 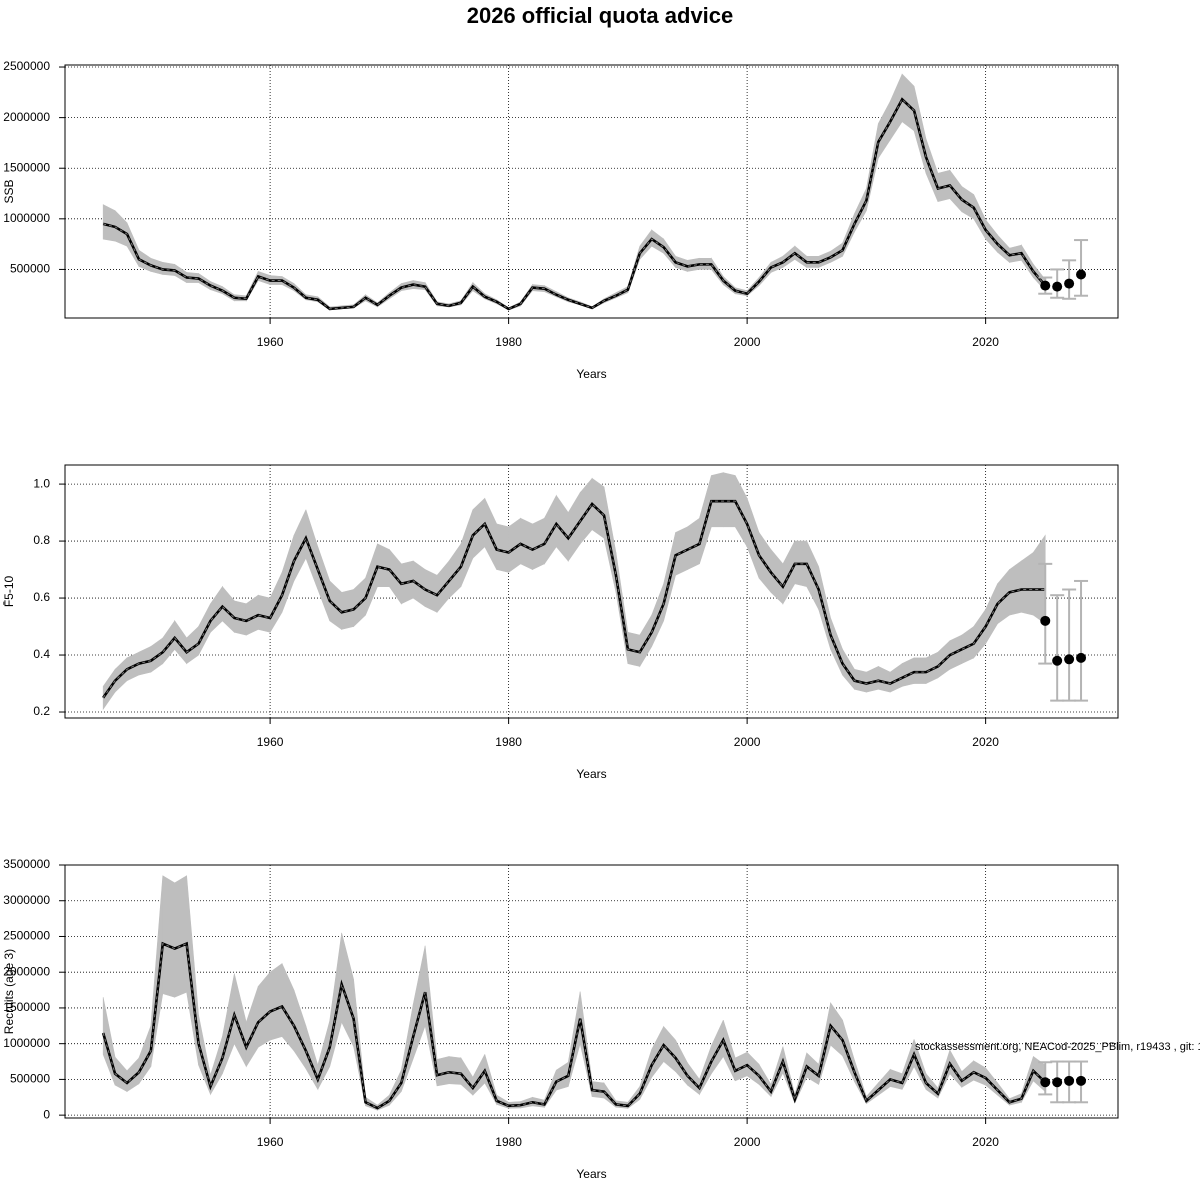 What do you see at coordinates (46, 1114) in the screenshot?
I see `y-tick-label: 0` at bounding box center [46, 1114].